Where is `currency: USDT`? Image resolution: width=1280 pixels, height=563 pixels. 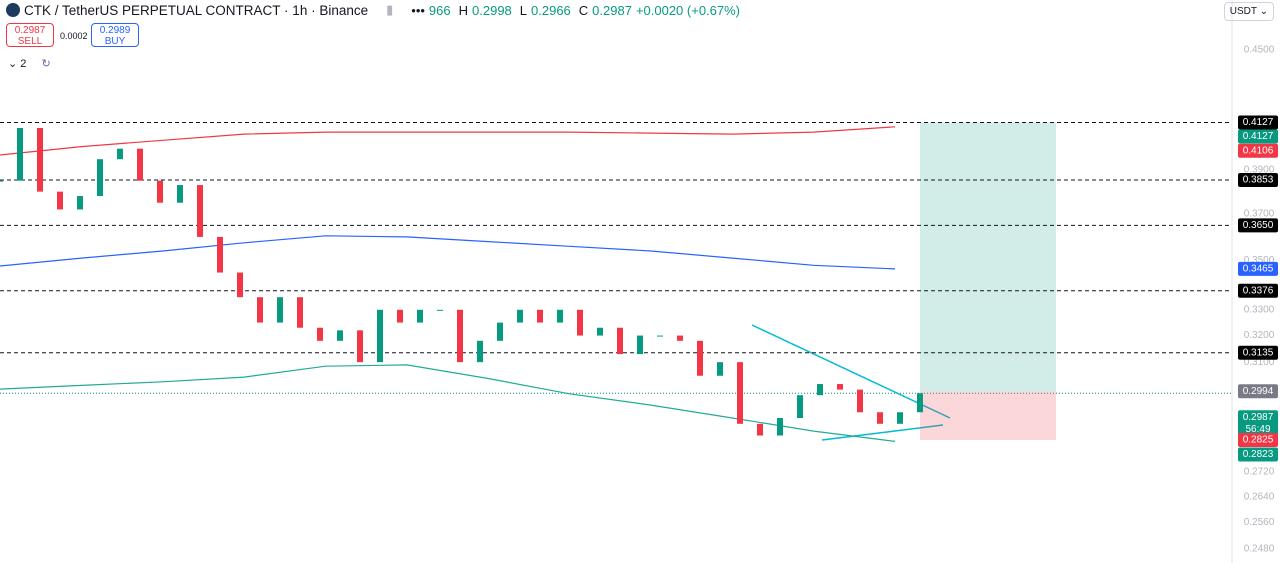 currency: USDT is located at coordinates (1243, 11).